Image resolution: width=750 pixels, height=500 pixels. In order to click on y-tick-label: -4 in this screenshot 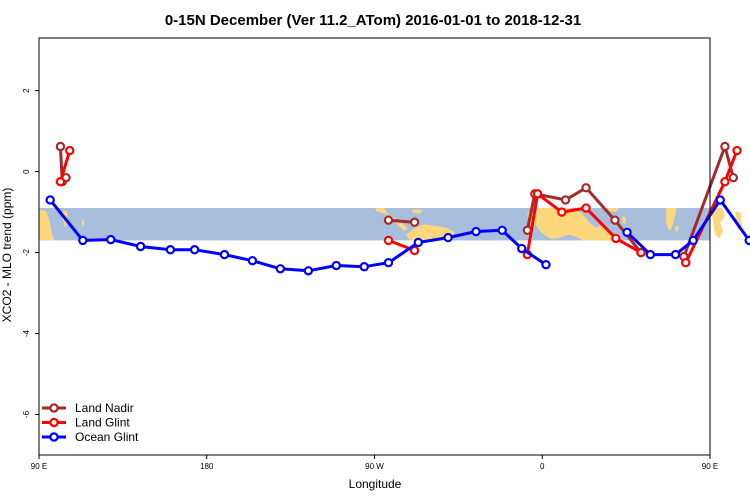, I will do `click(26, 333)`.